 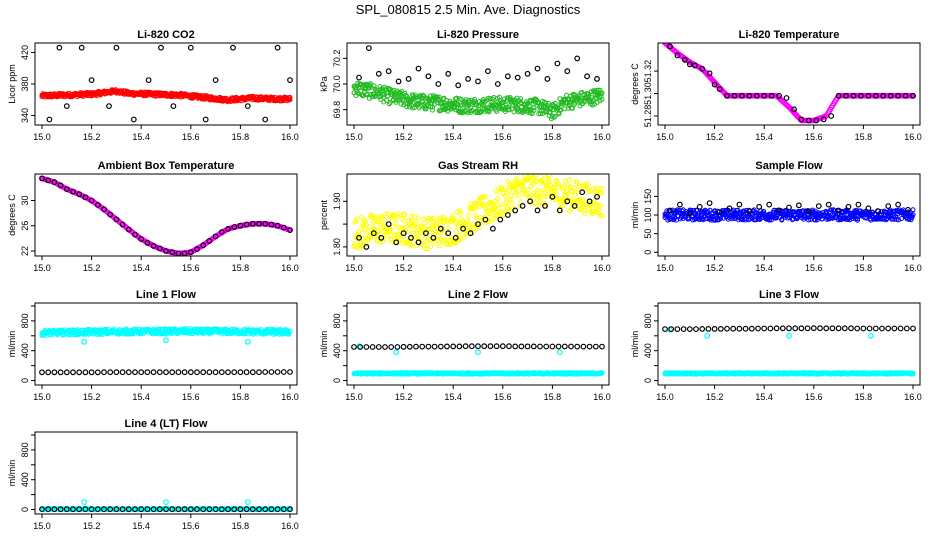 I want to click on figure-title: SPL_080815 2.5 Min. Ave. Diagnostics, so click(x=468, y=9).